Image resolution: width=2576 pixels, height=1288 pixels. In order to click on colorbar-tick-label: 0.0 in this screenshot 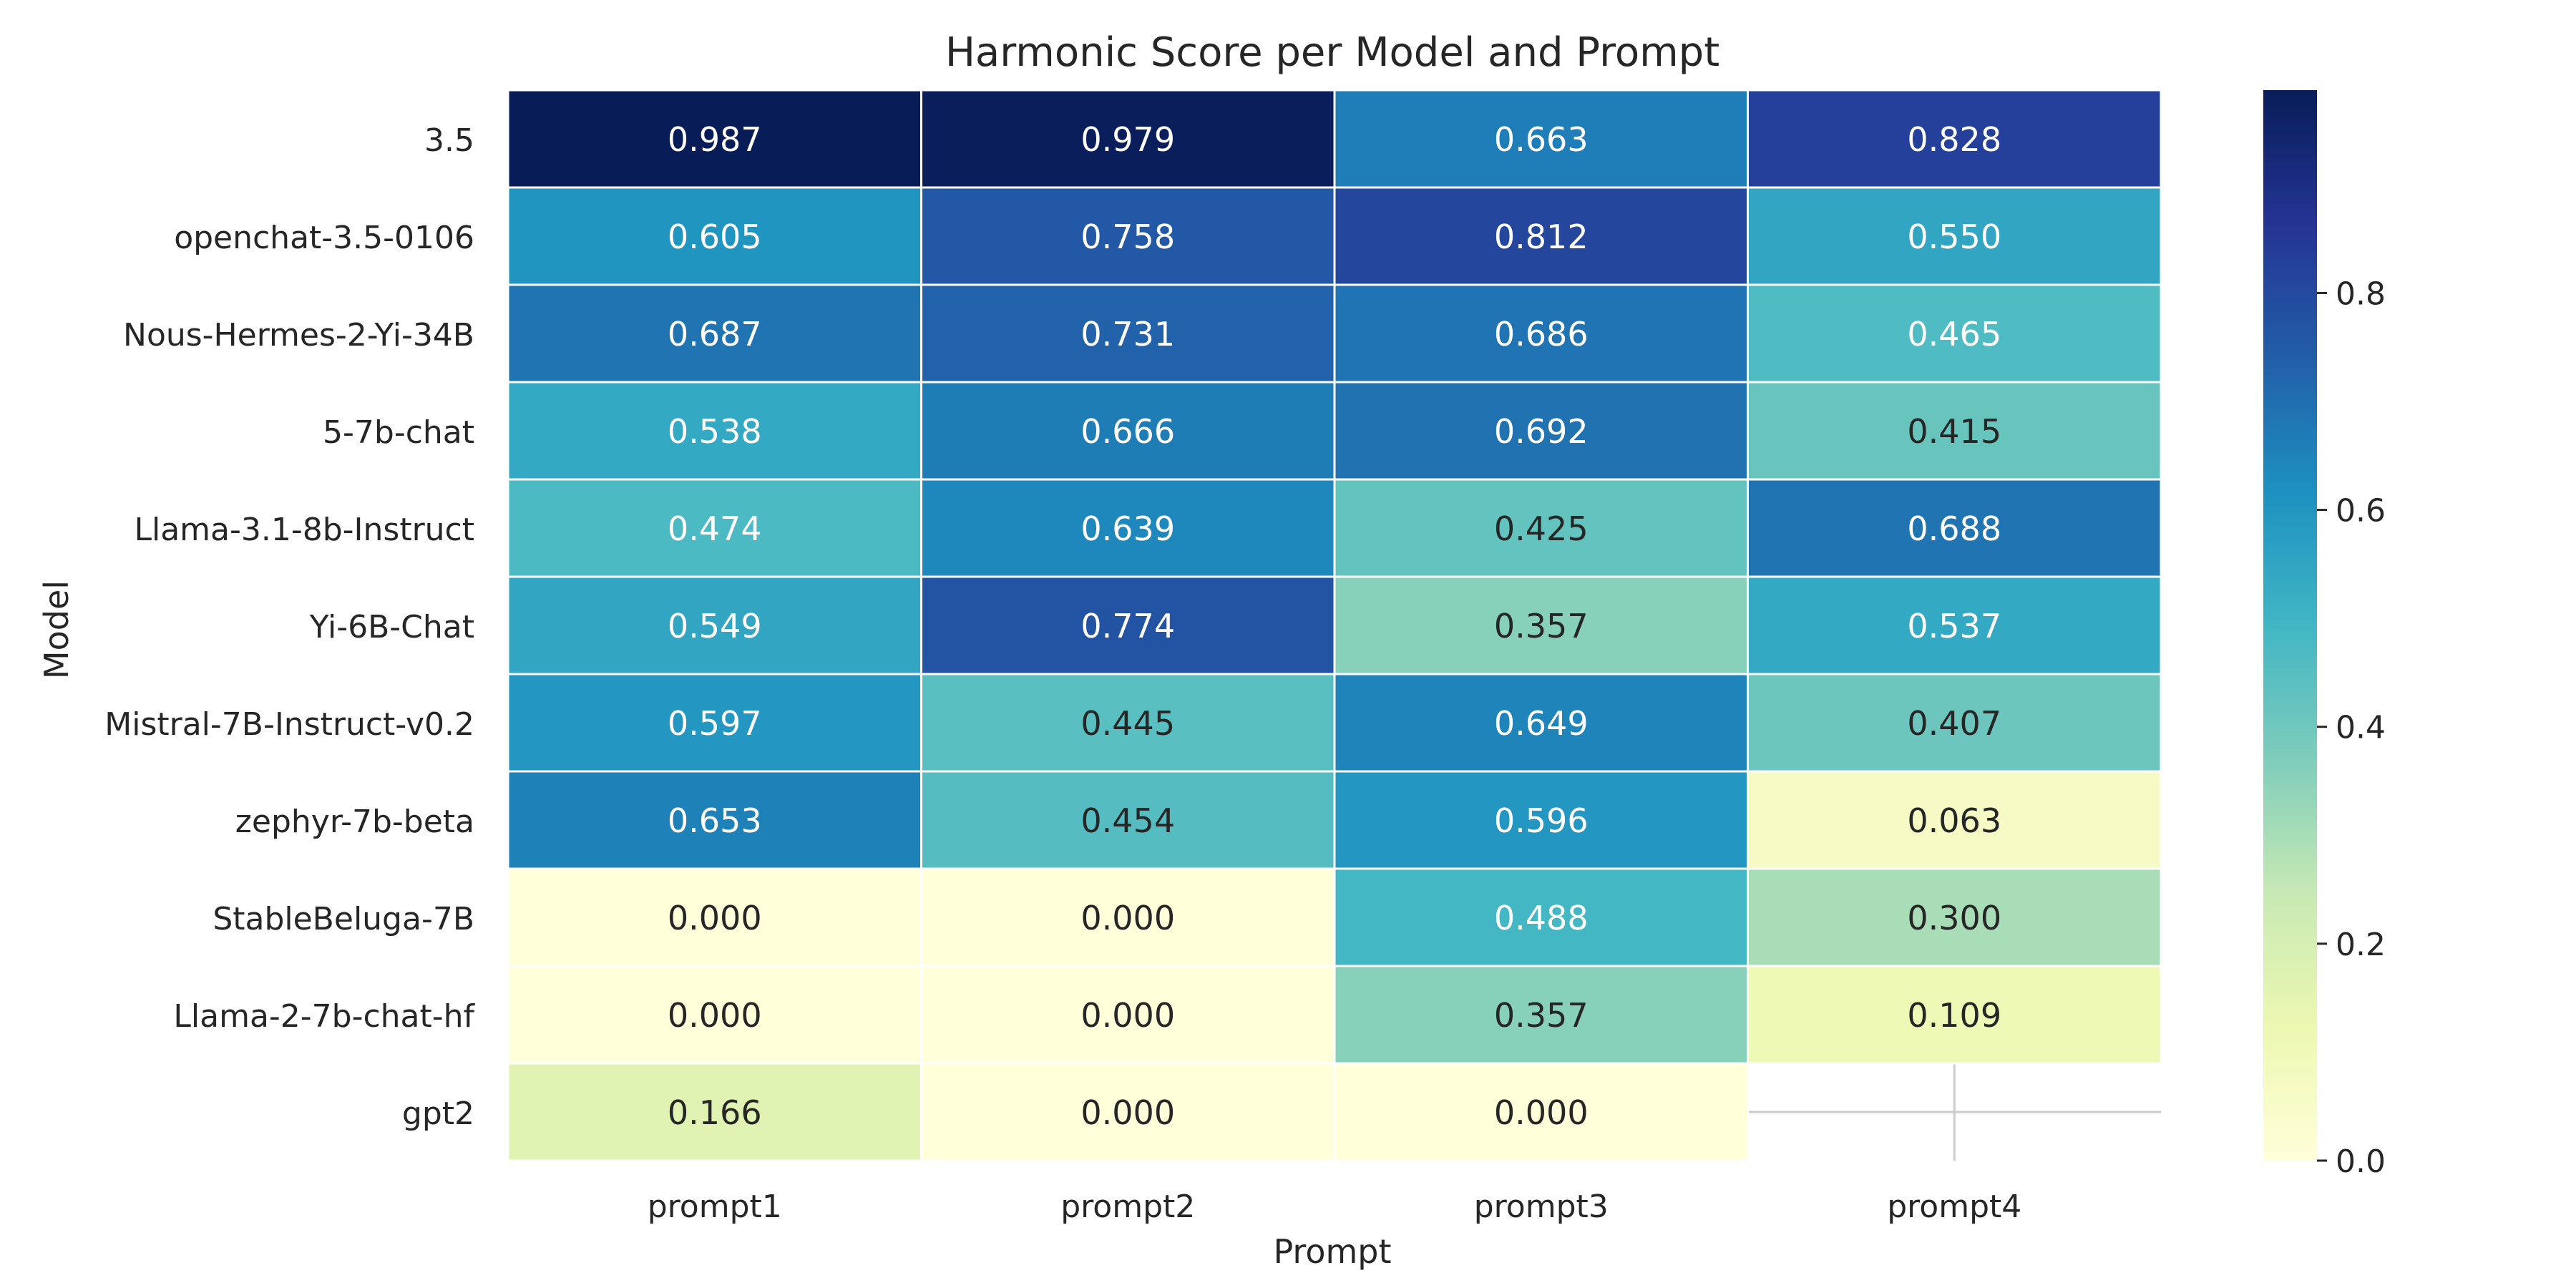, I will do `click(2361, 1161)`.